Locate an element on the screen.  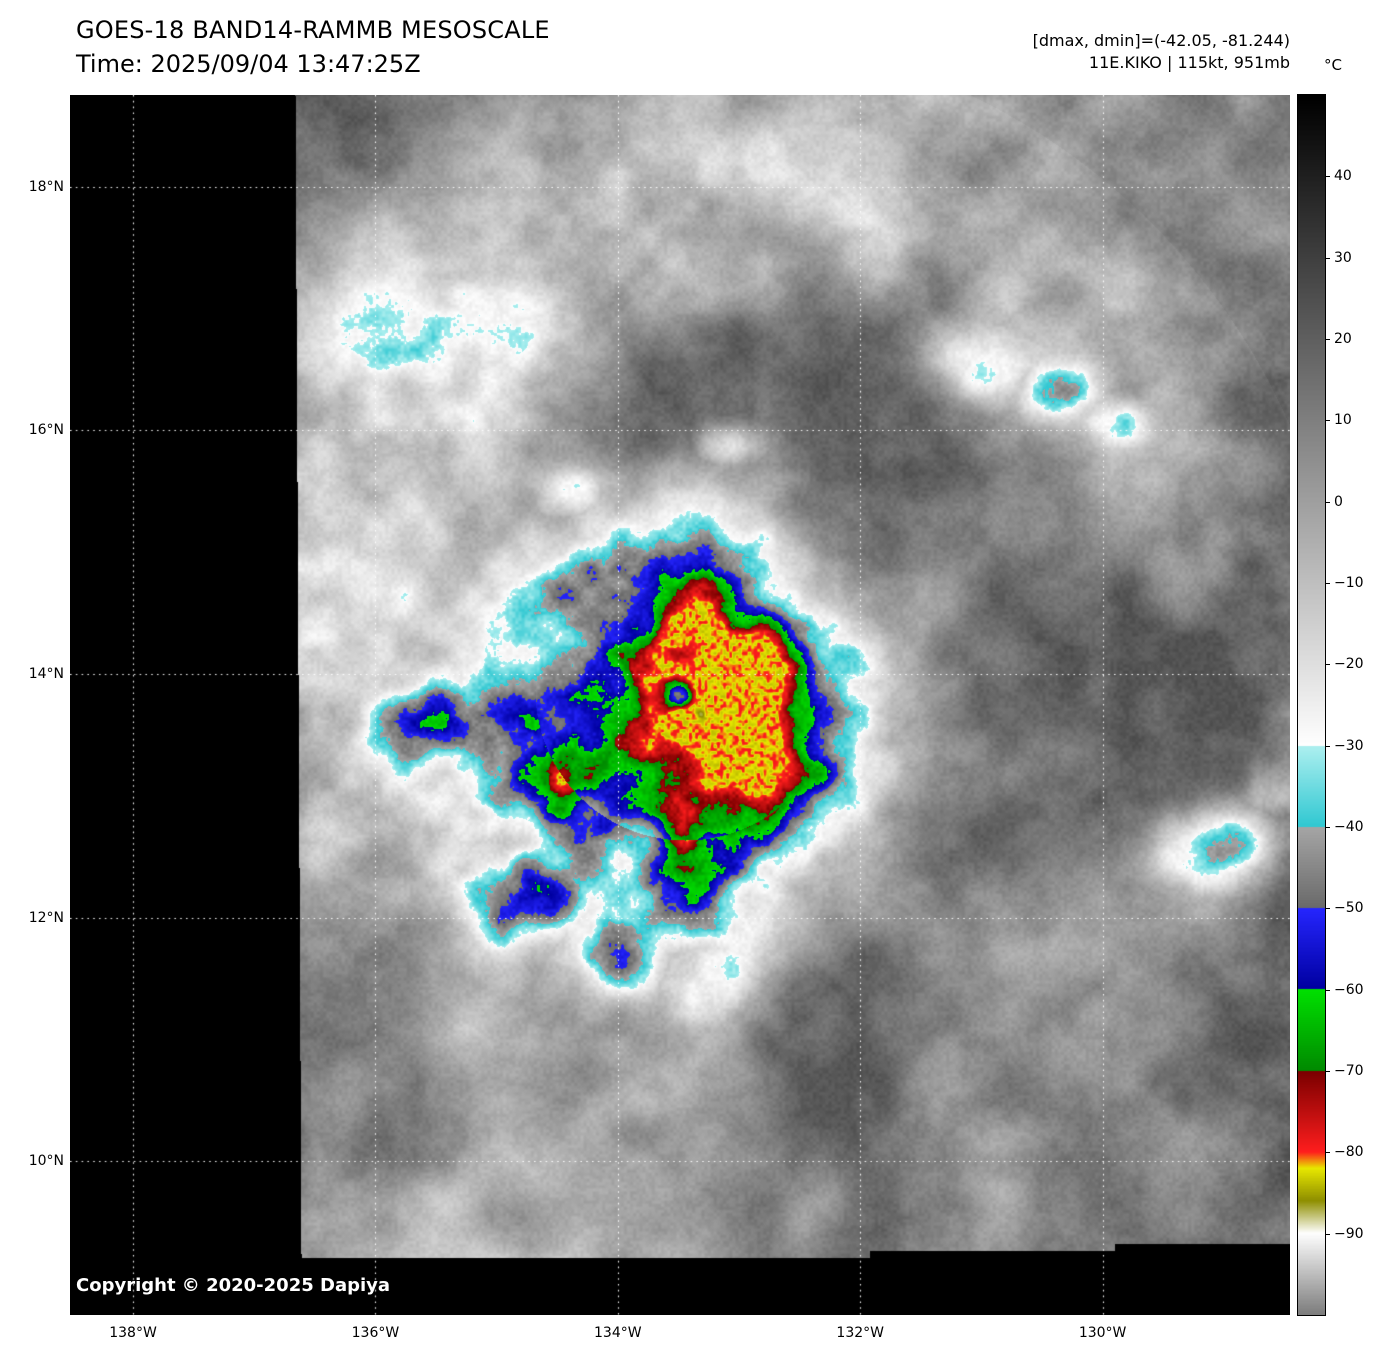
colorbar-tick-label: −50 is located at coordinates (1349, 908).